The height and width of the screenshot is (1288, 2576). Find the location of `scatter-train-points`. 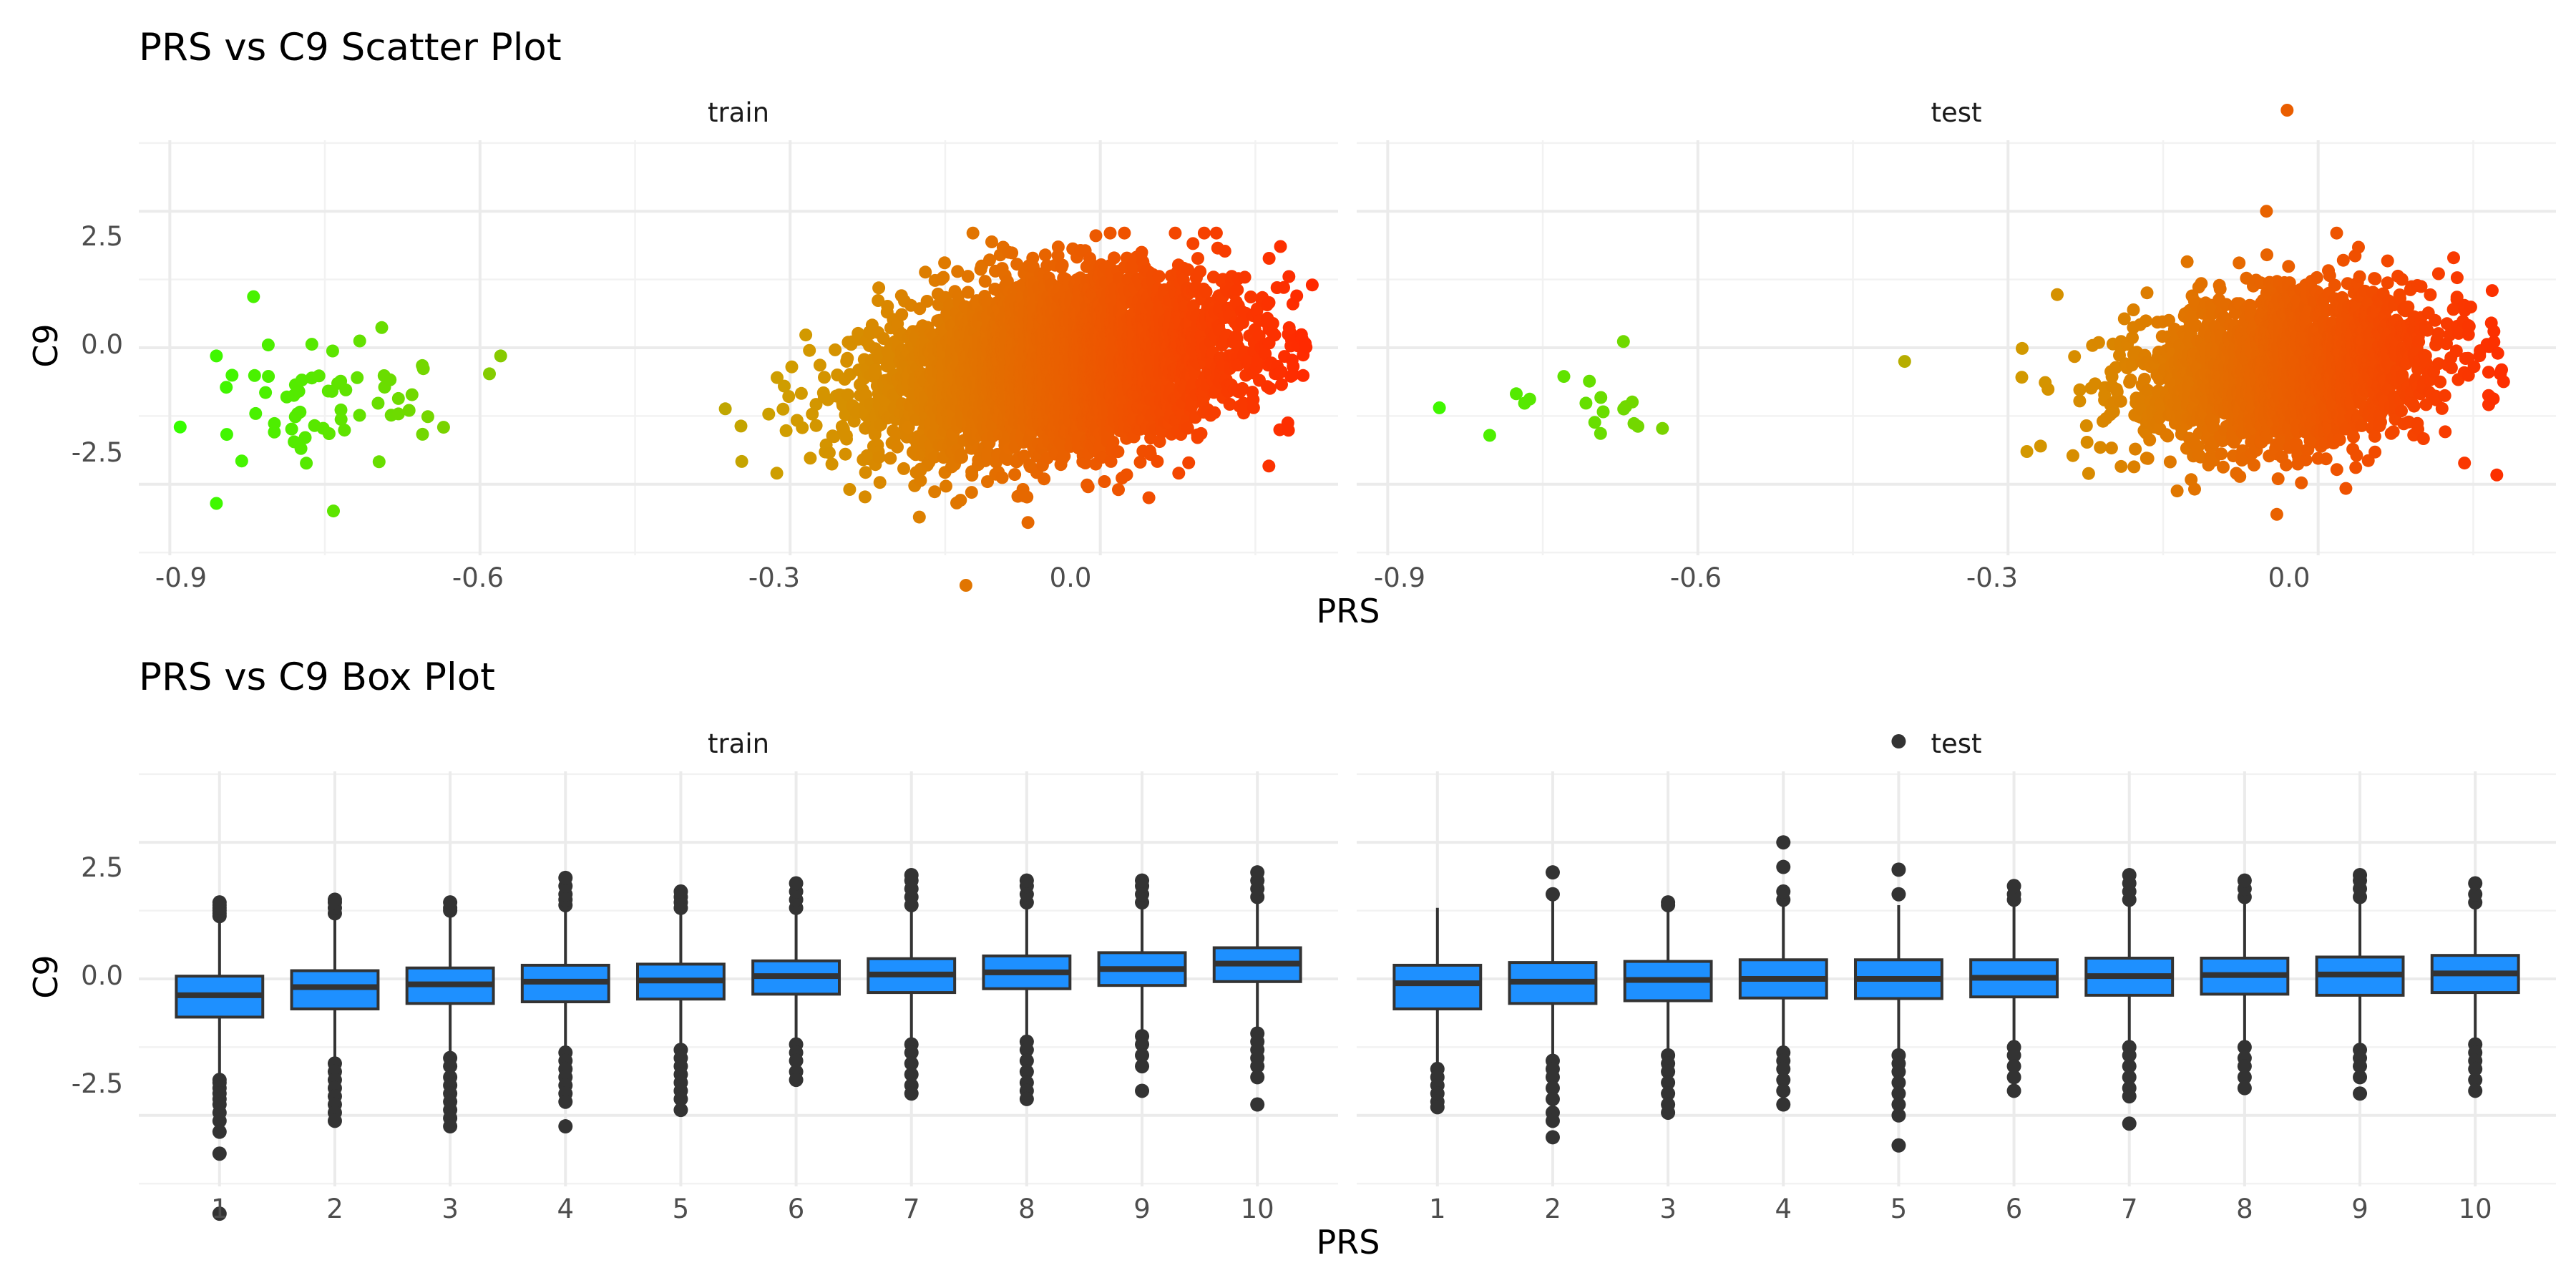

scatter-train-points is located at coordinates (746, 409).